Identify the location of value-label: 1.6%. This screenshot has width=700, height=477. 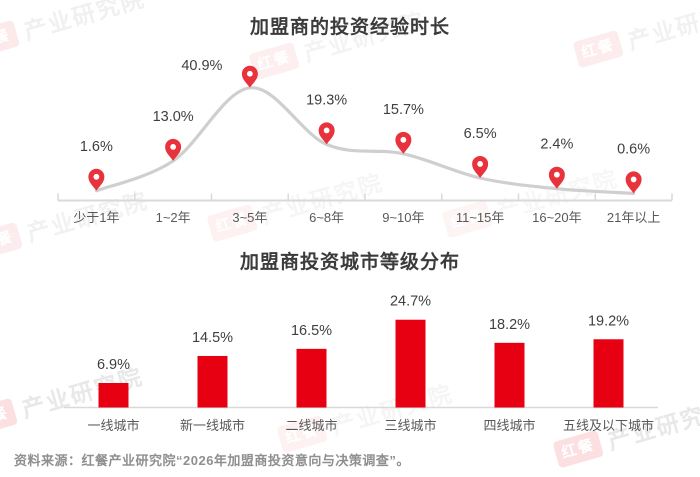
(96, 147).